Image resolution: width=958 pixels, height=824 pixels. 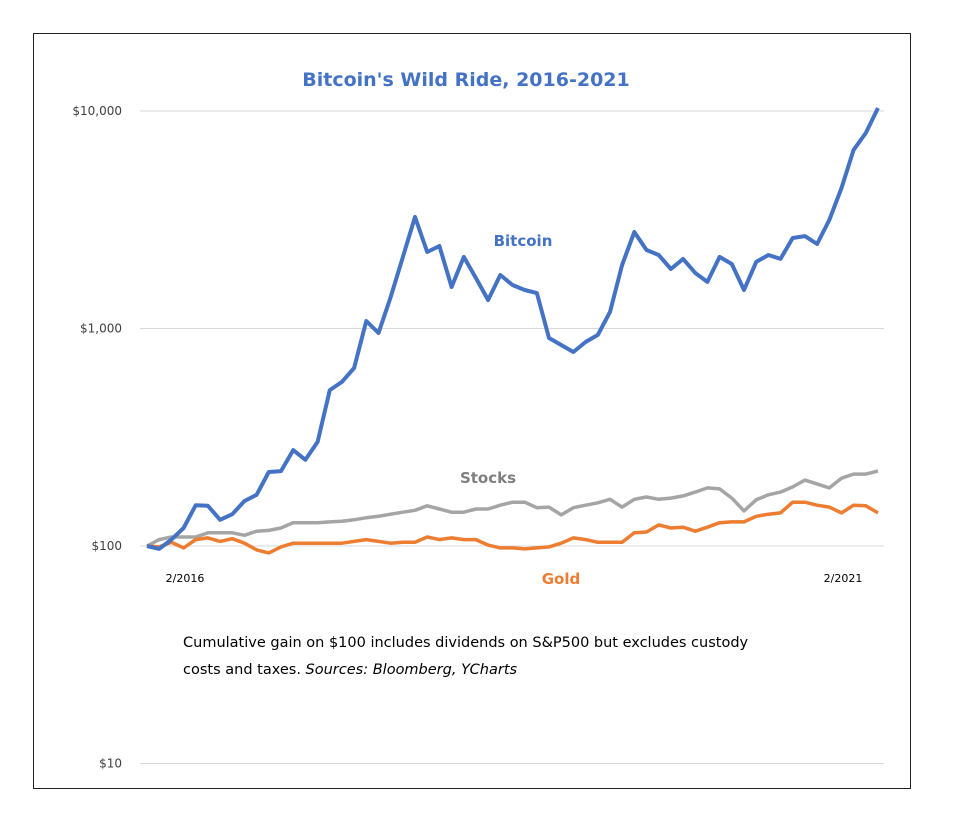 What do you see at coordinates (185, 578) in the screenshot?
I see `x-tick-label: 2/2016` at bounding box center [185, 578].